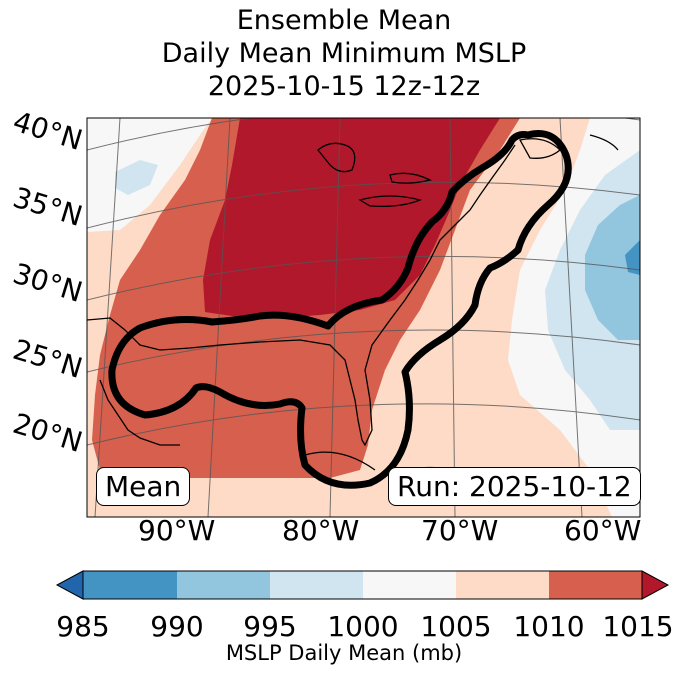 This screenshot has width=688, height=674. Describe the element at coordinates (83, 626) in the screenshot. I see `colorbar-tick: 985` at that location.